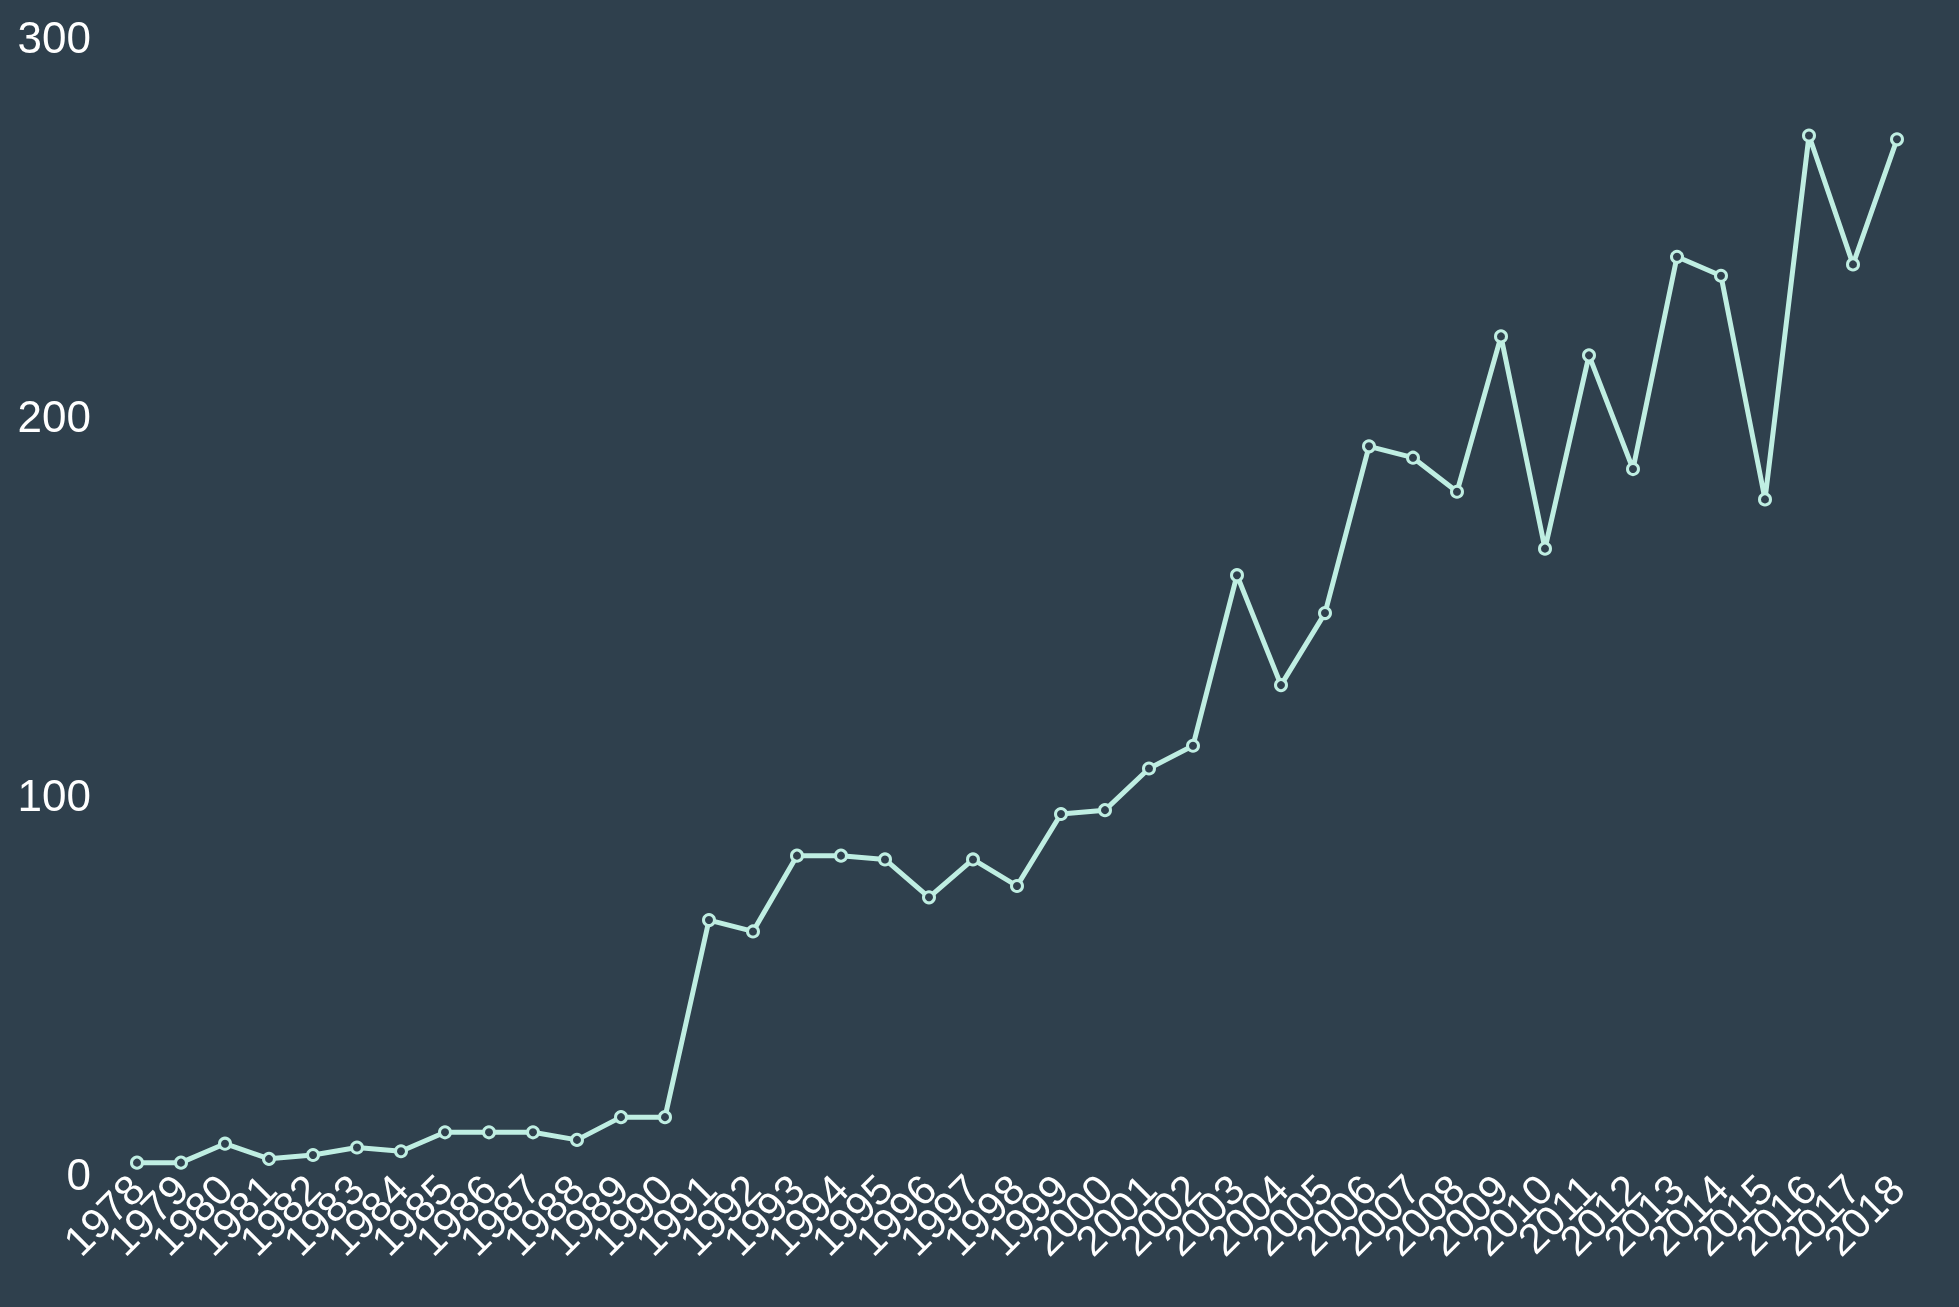 The height and width of the screenshot is (1307, 1959). Describe the element at coordinates (54, 416) in the screenshot. I see `y-tick-label: 200` at that location.